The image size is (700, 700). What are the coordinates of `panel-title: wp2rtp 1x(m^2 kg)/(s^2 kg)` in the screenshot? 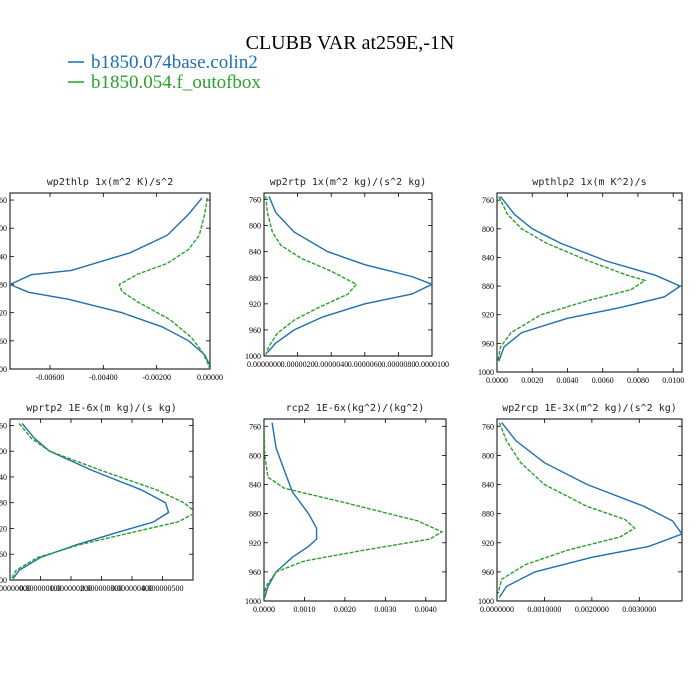 It's located at (348, 182).